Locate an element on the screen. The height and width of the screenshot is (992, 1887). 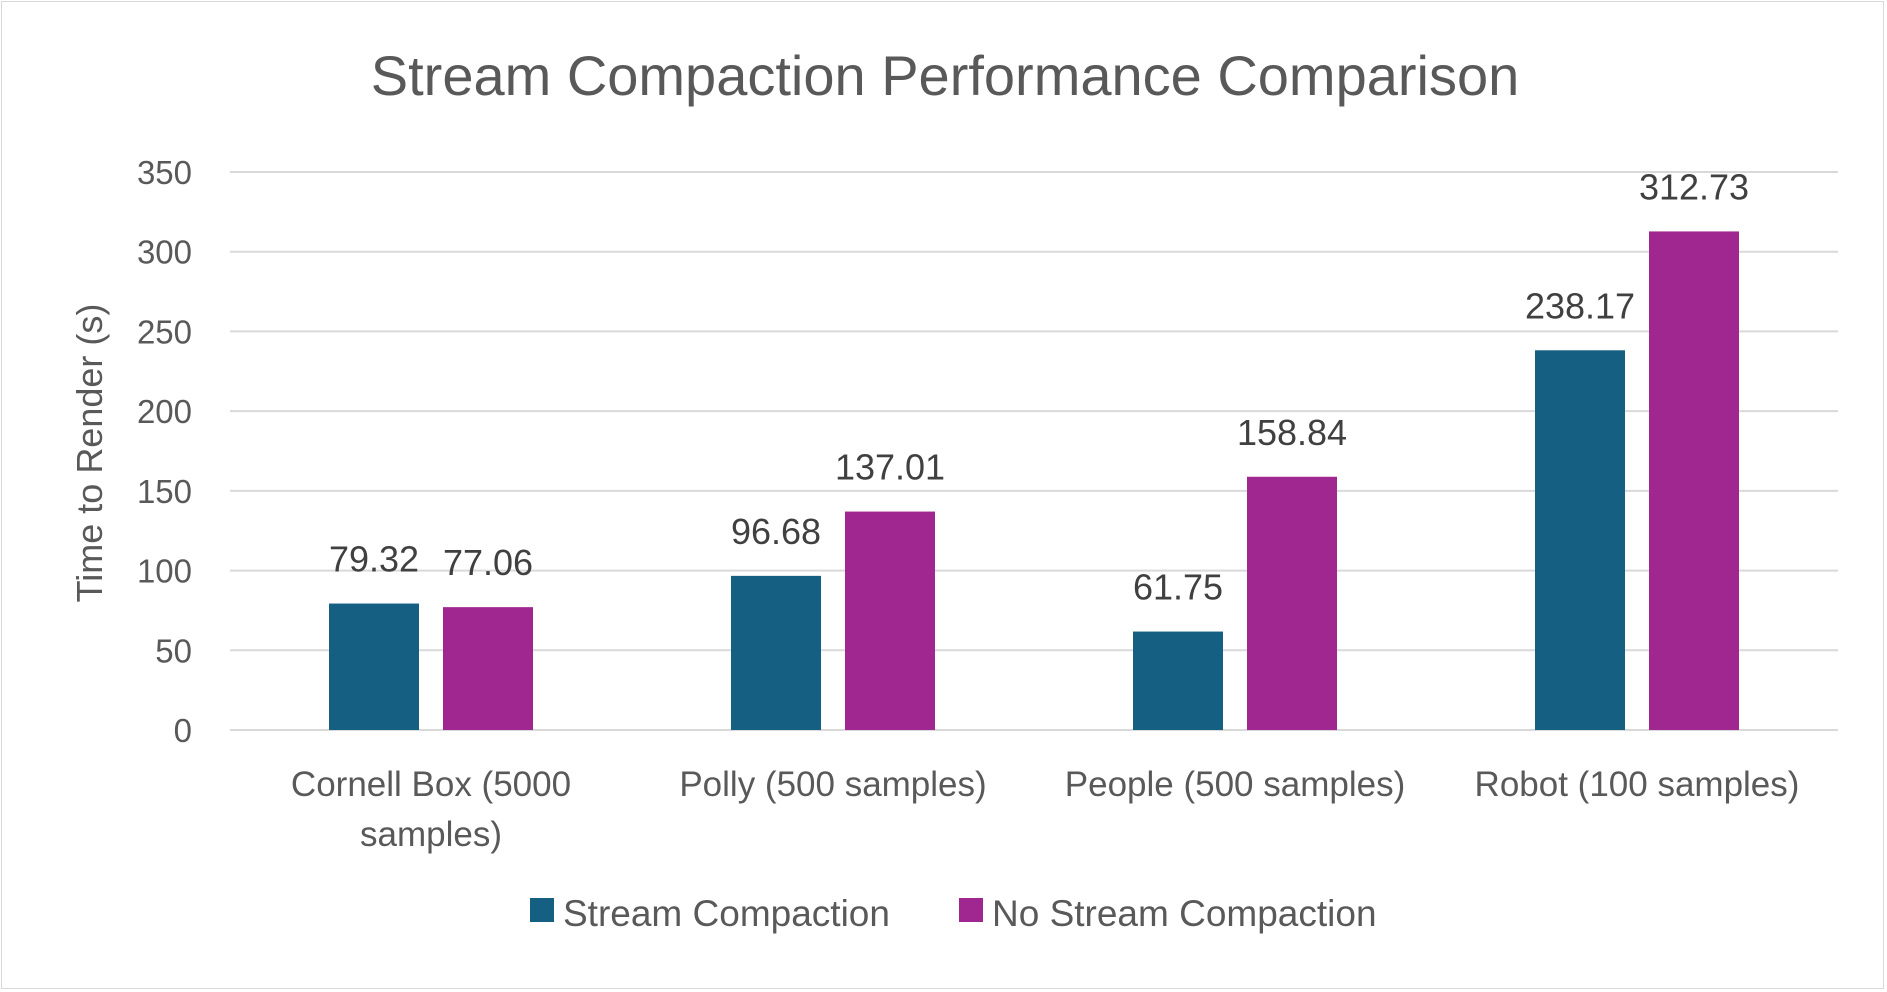
data-label: 137.01 is located at coordinates (890, 467).